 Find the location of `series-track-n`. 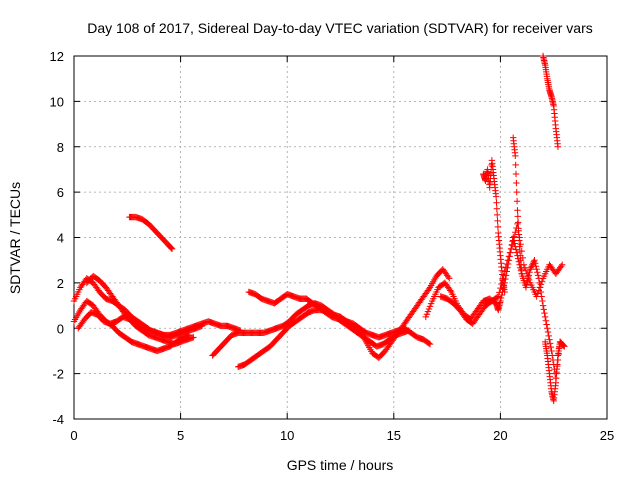

series-track-n is located at coordinates (517, 205).